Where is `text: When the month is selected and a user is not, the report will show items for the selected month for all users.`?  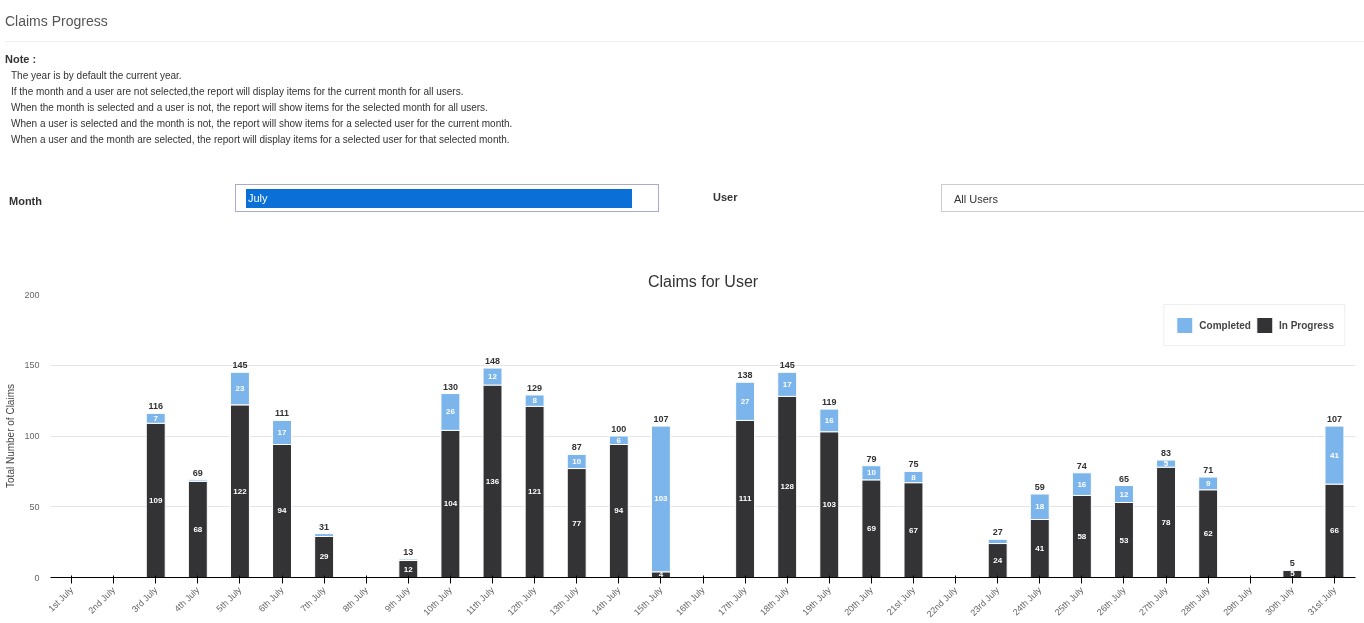
text: When the month is selected and a user is not, the report will show items for the selected month for all users. is located at coordinates (250, 107).